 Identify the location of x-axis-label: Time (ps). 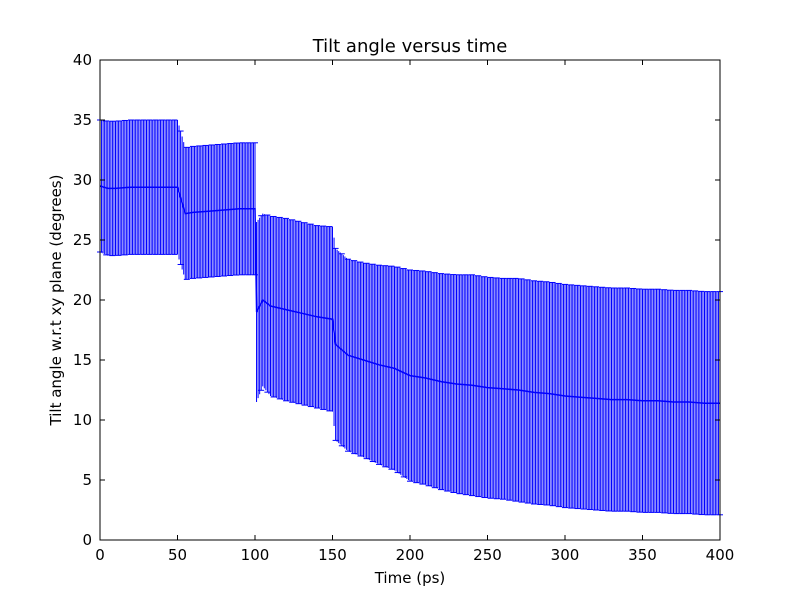
(410, 578).